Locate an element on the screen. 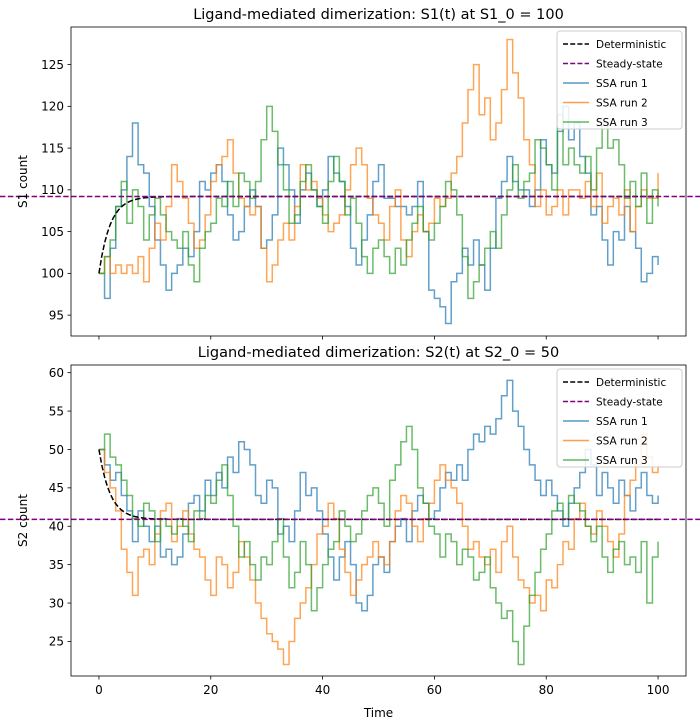  x-tick-label: 100 is located at coordinates (658, 690).